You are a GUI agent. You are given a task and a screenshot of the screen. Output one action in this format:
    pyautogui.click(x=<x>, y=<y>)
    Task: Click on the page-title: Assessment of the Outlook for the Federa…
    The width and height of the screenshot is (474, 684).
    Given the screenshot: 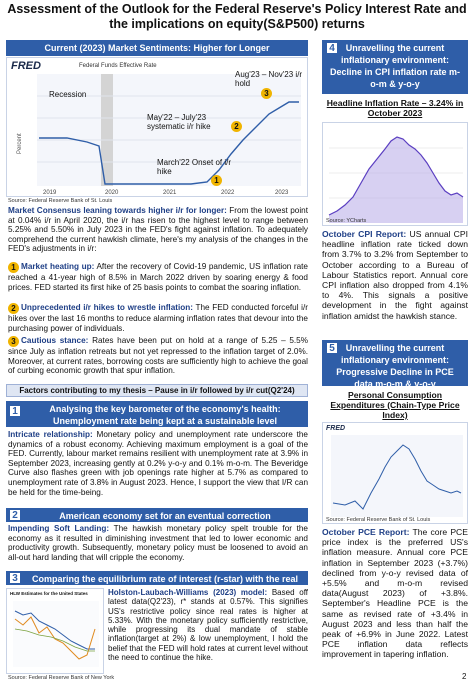 What is the action you would take?
    pyautogui.click(x=237, y=16)
    